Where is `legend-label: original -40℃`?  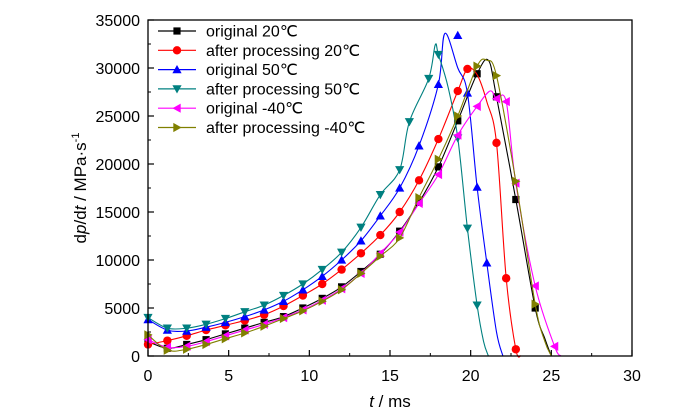
legend-label: original -40℃ is located at coordinates (254, 109).